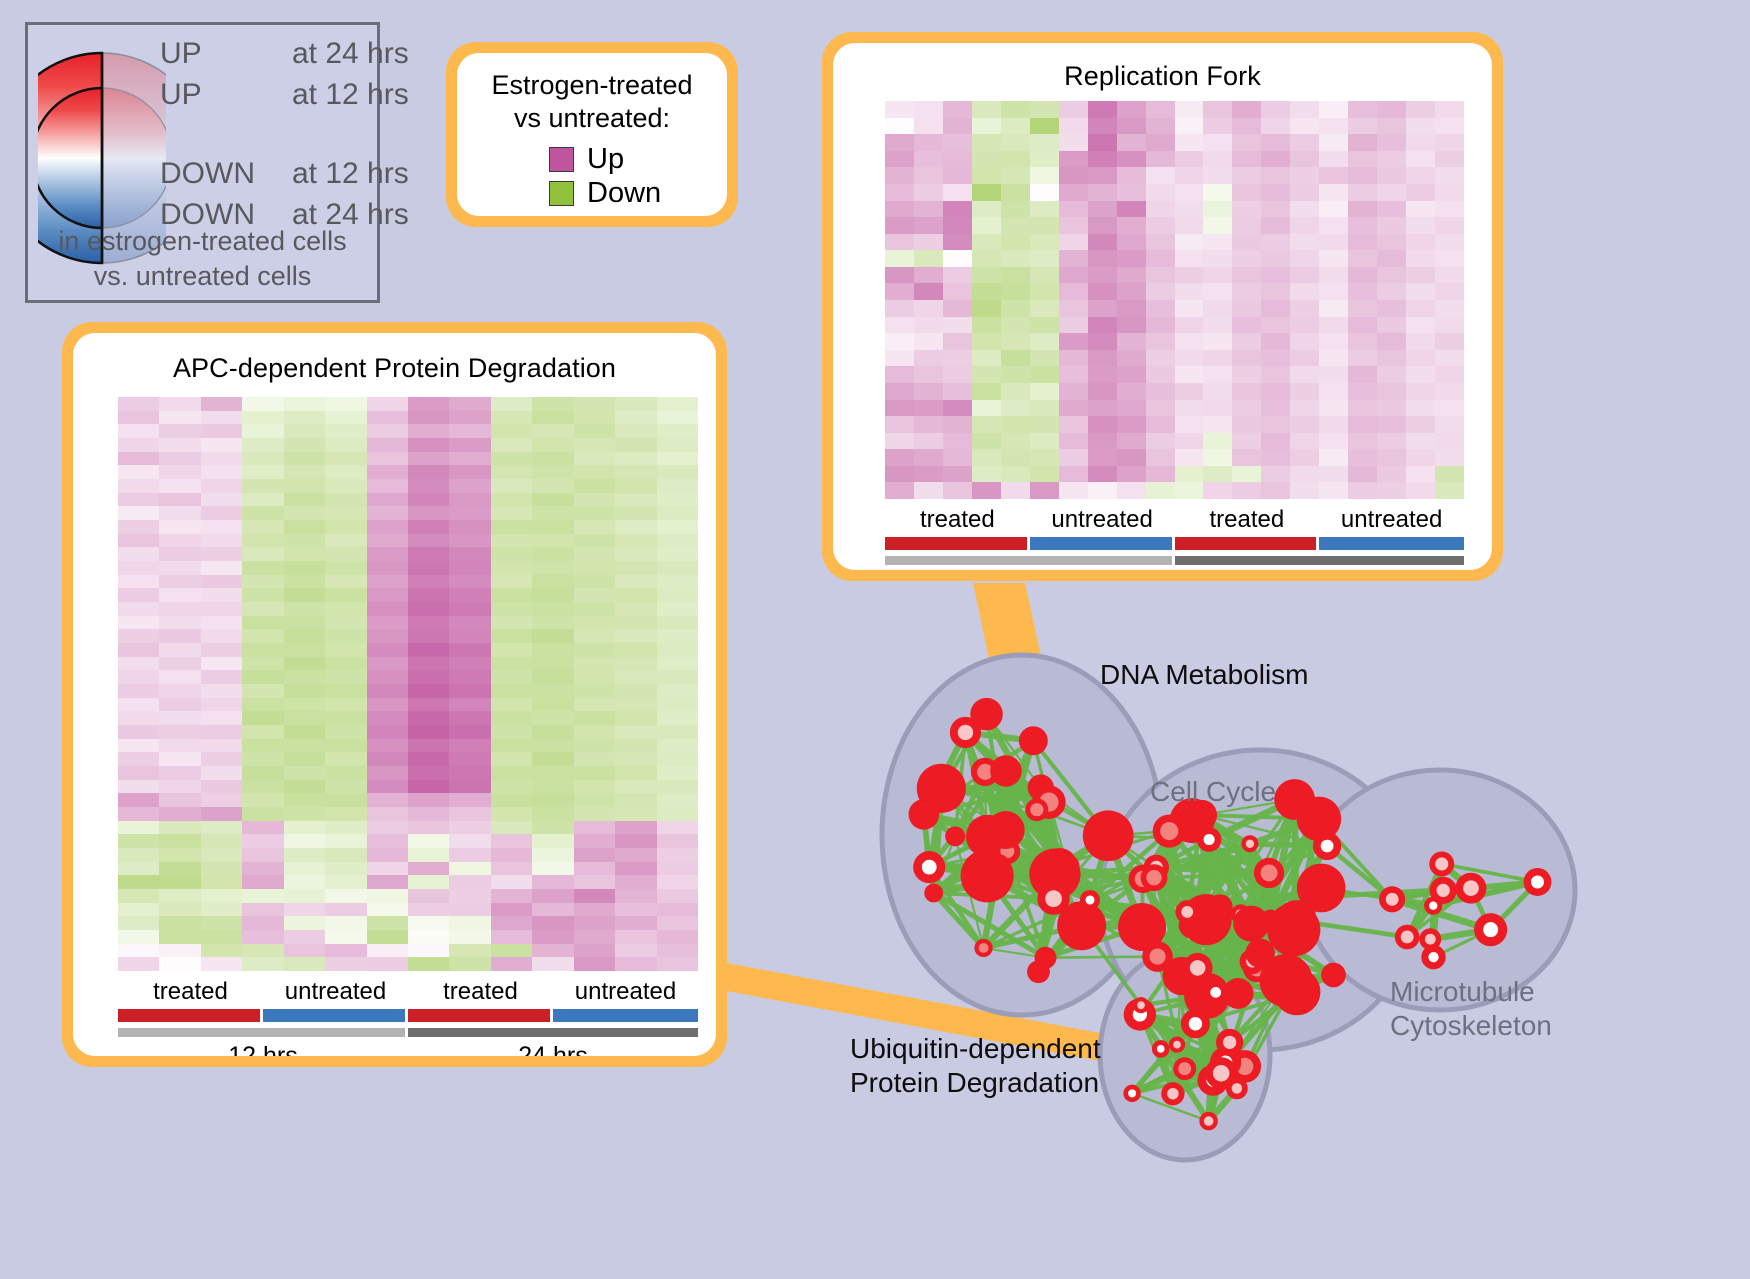 This screenshot has height=1279, width=1750. Describe the element at coordinates (202, 276) in the screenshot. I see `legend-footer-line2: vs. untreated cells` at that location.